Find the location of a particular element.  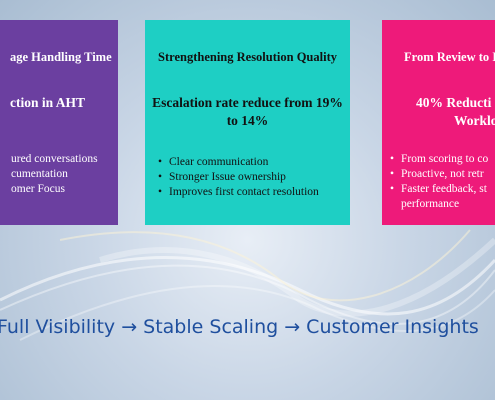

card-title: From Review to I is located at coordinates (449, 57).